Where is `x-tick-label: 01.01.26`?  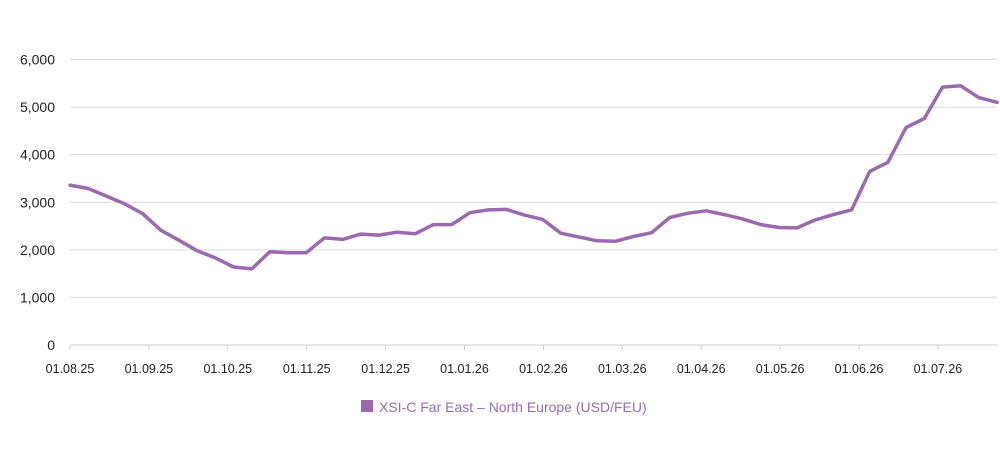
x-tick-label: 01.01.26 is located at coordinates (464, 369).